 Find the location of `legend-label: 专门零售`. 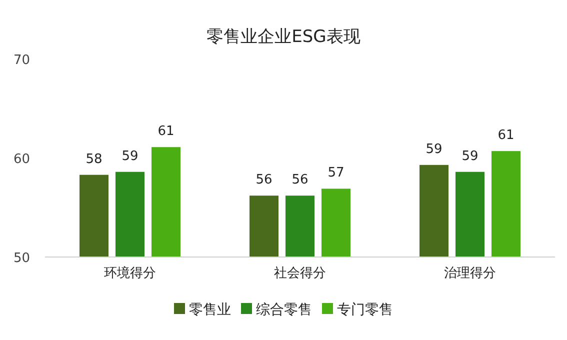

legend-label: 专门零售 is located at coordinates (365, 310).